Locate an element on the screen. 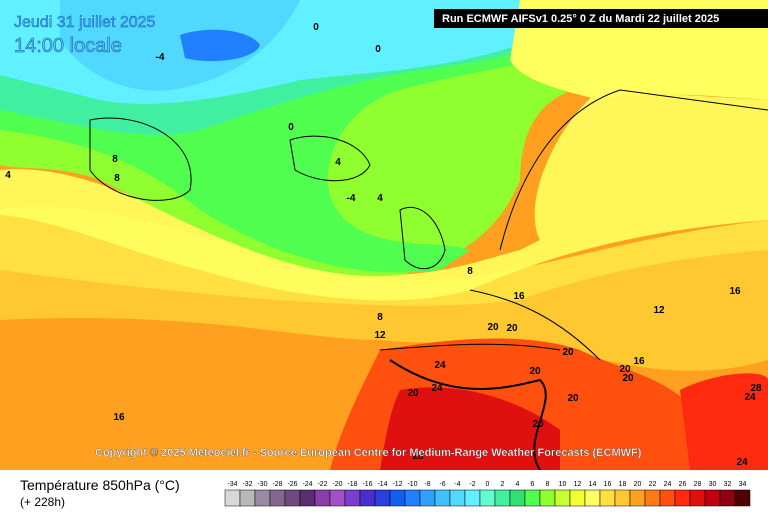 Image resolution: width=768 pixels, height=512 pixels. scale-label: -18 is located at coordinates (352, 484).